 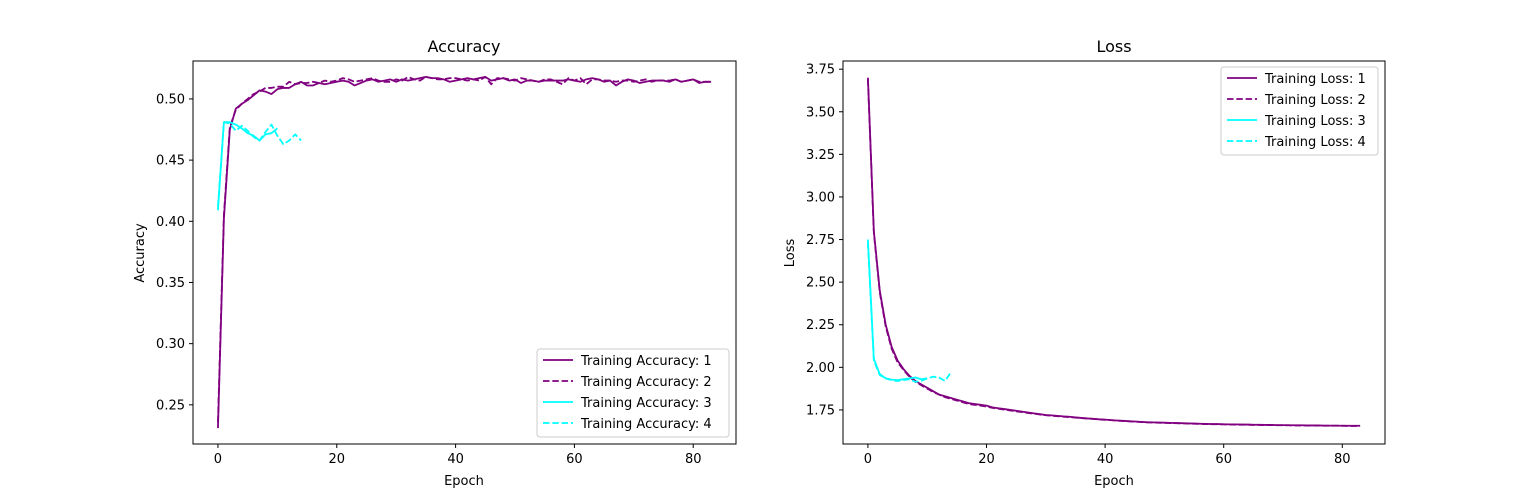 I want to click on loss-y-tick-label: 2.25, so click(x=820, y=325).